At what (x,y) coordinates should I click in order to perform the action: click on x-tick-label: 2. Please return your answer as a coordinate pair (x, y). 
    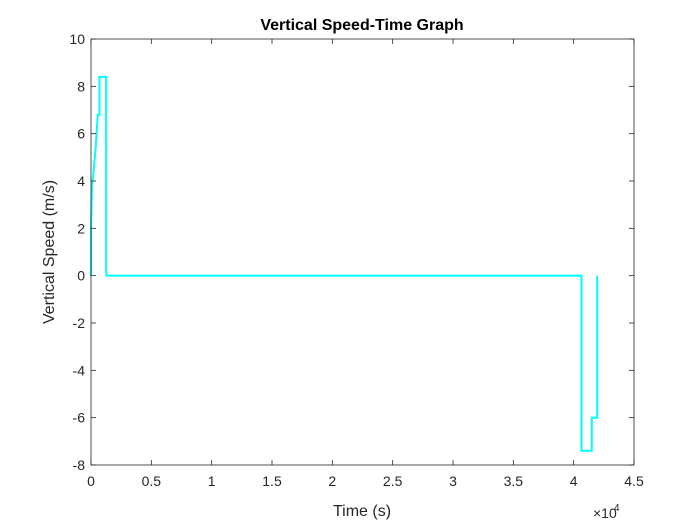
    Looking at the image, I should click on (332, 481).